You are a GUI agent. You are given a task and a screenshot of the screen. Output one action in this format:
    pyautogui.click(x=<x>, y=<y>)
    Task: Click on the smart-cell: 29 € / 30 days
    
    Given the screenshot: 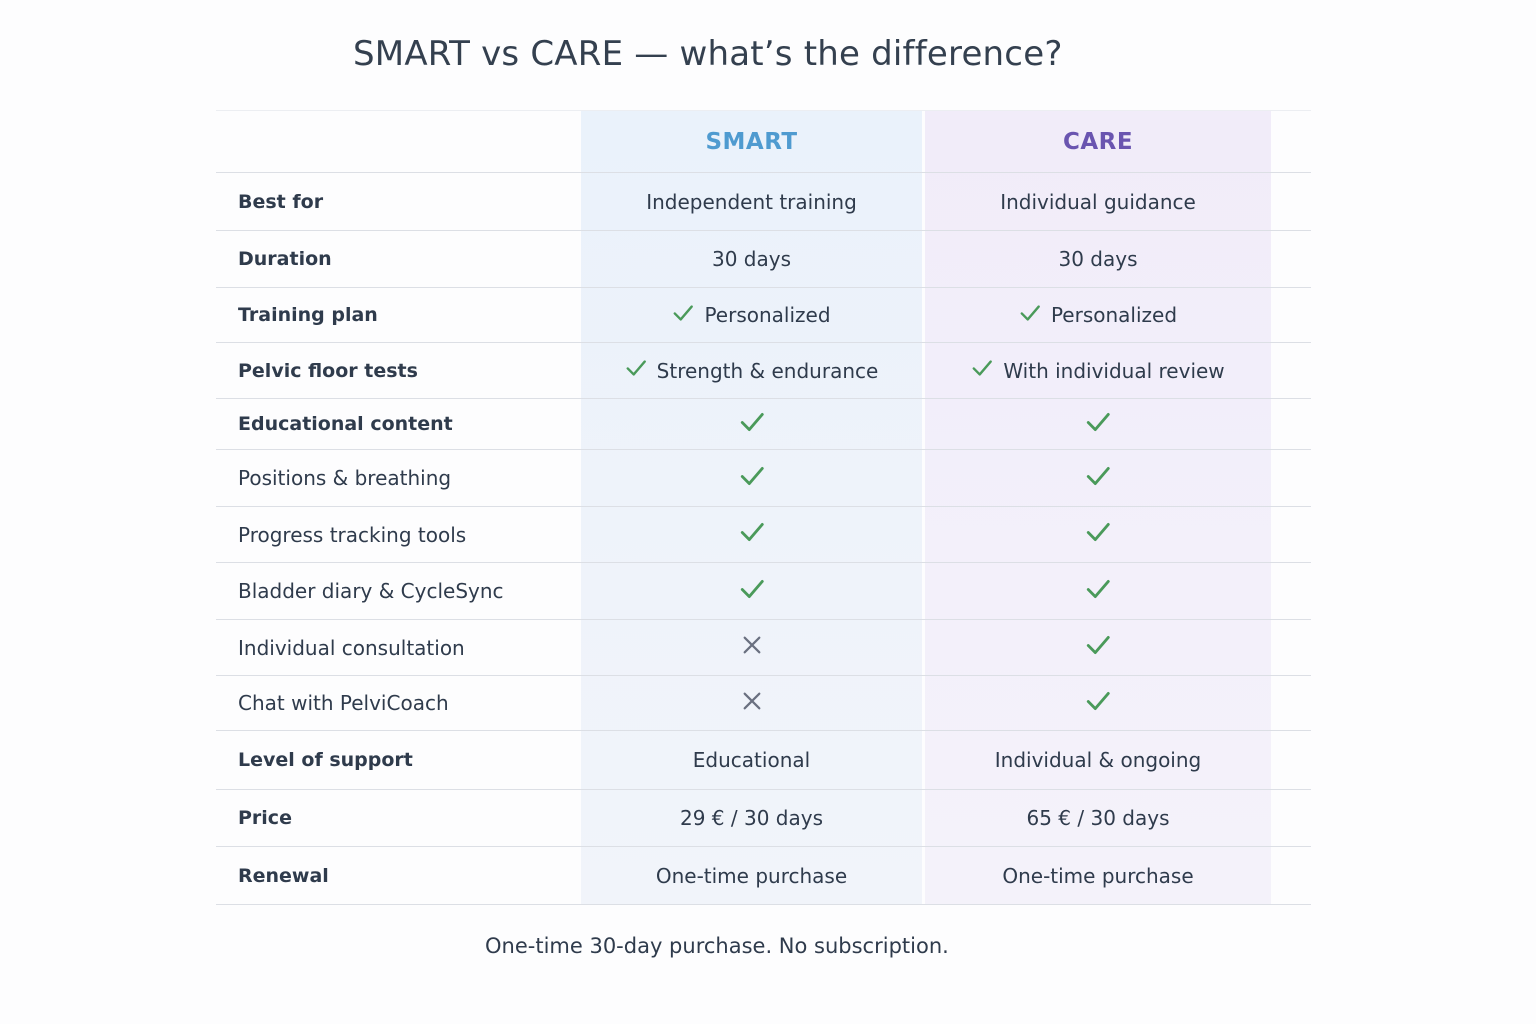 What is the action you would take?
    pyautogui.click(x=751, y=818)
    